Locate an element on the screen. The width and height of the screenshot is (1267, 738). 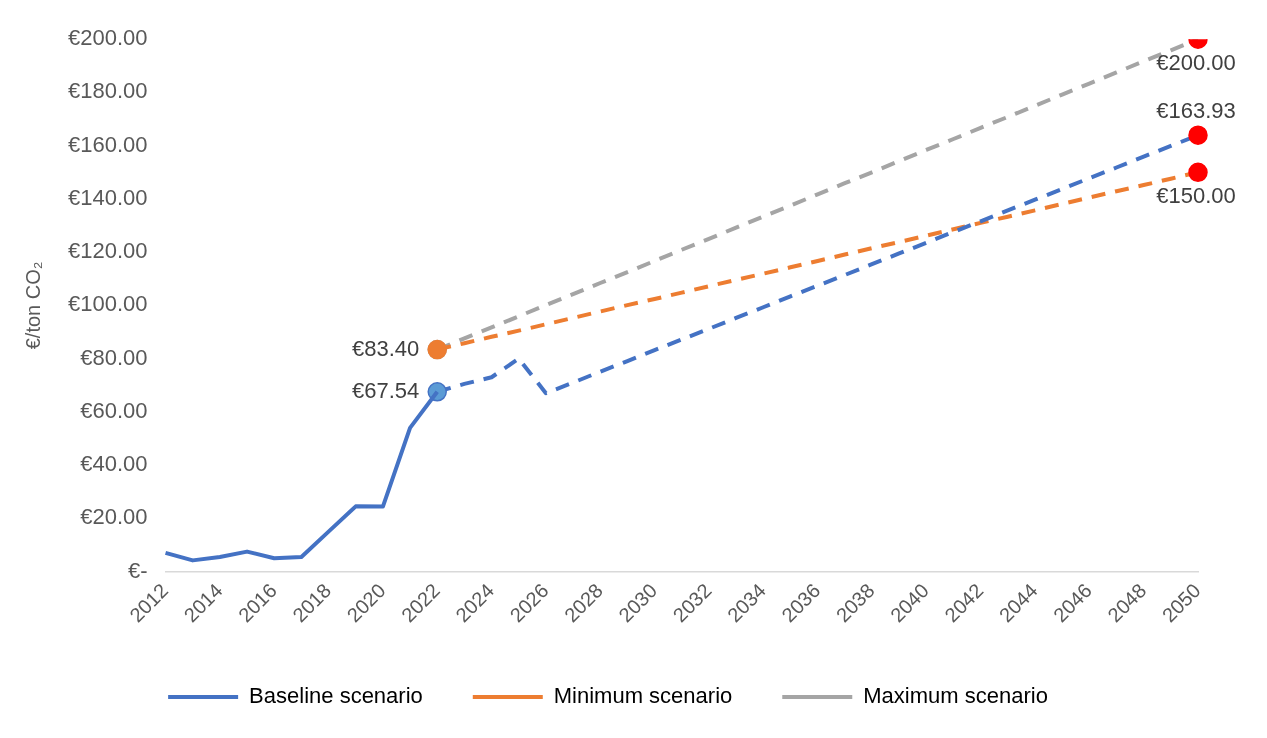
legend-label: Minimum scenario is located at coordinates (643, 696).